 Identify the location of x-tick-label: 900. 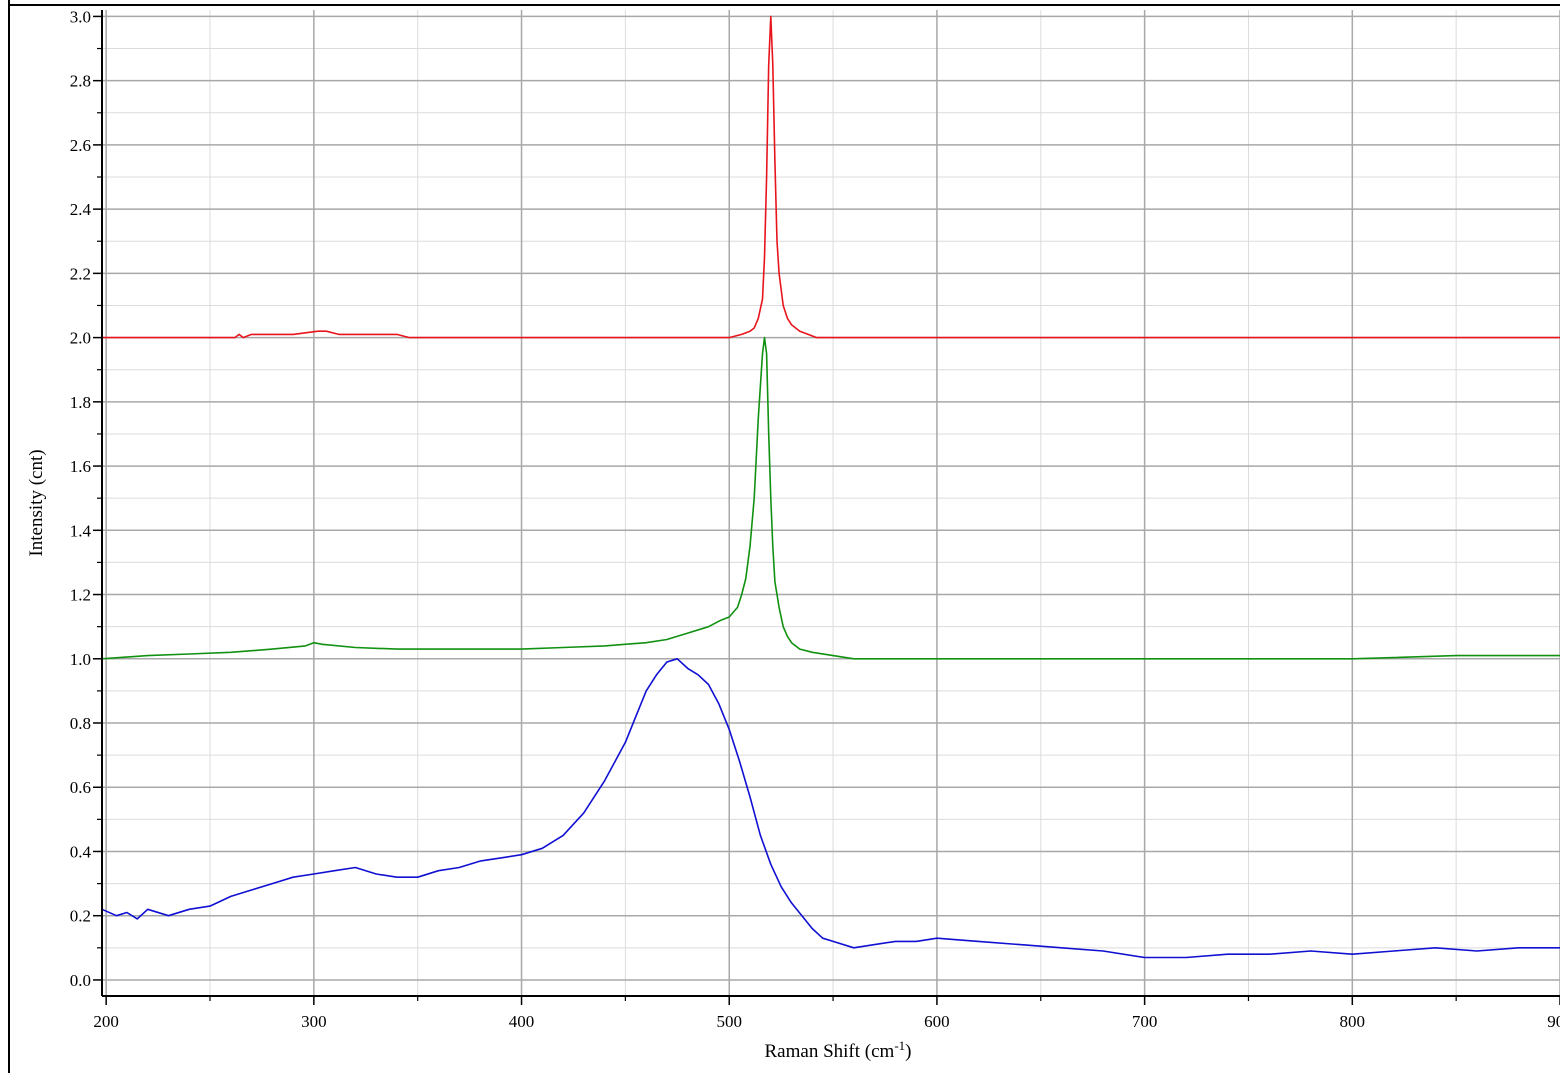
(1553, 1021).